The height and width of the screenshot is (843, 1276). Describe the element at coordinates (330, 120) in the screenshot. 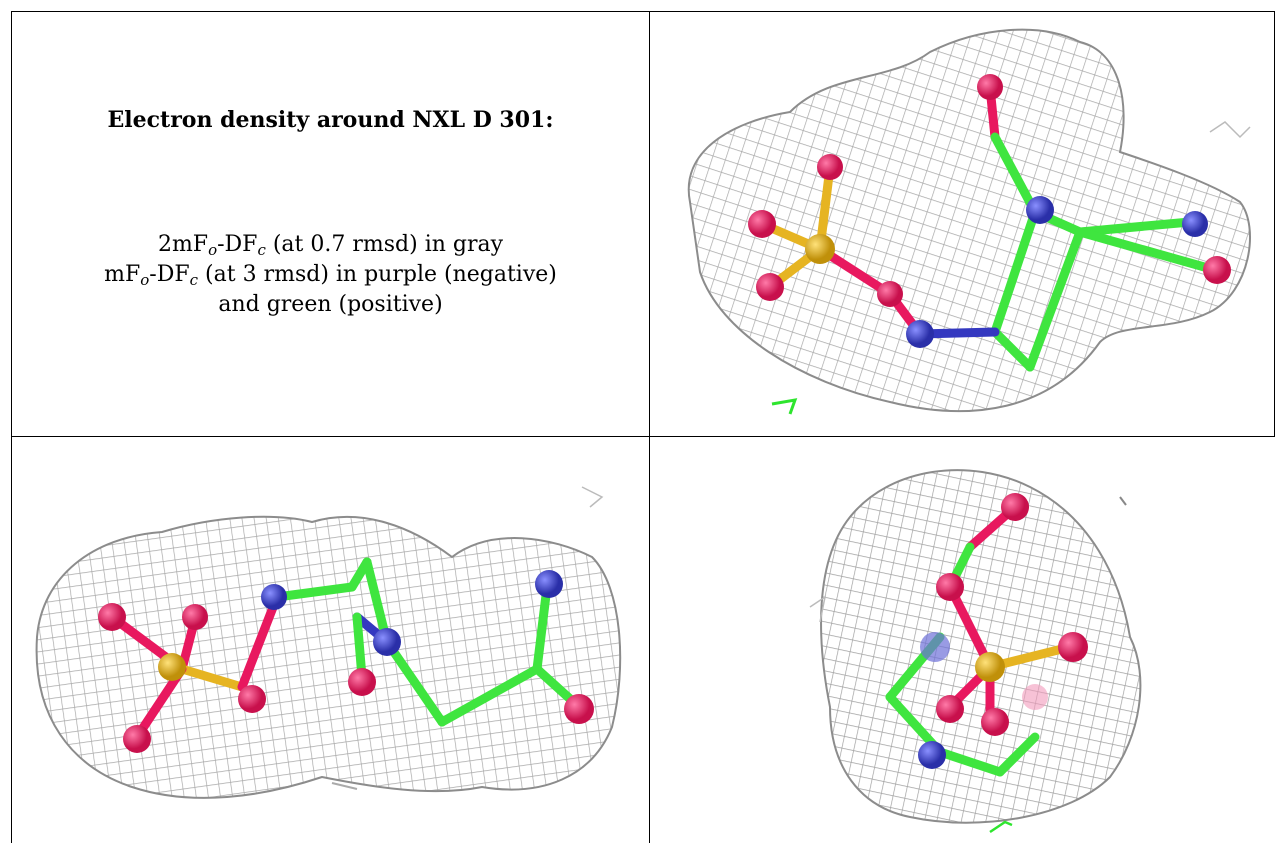

I see `legend-title: Electron density around NXL D 301:` at that location.